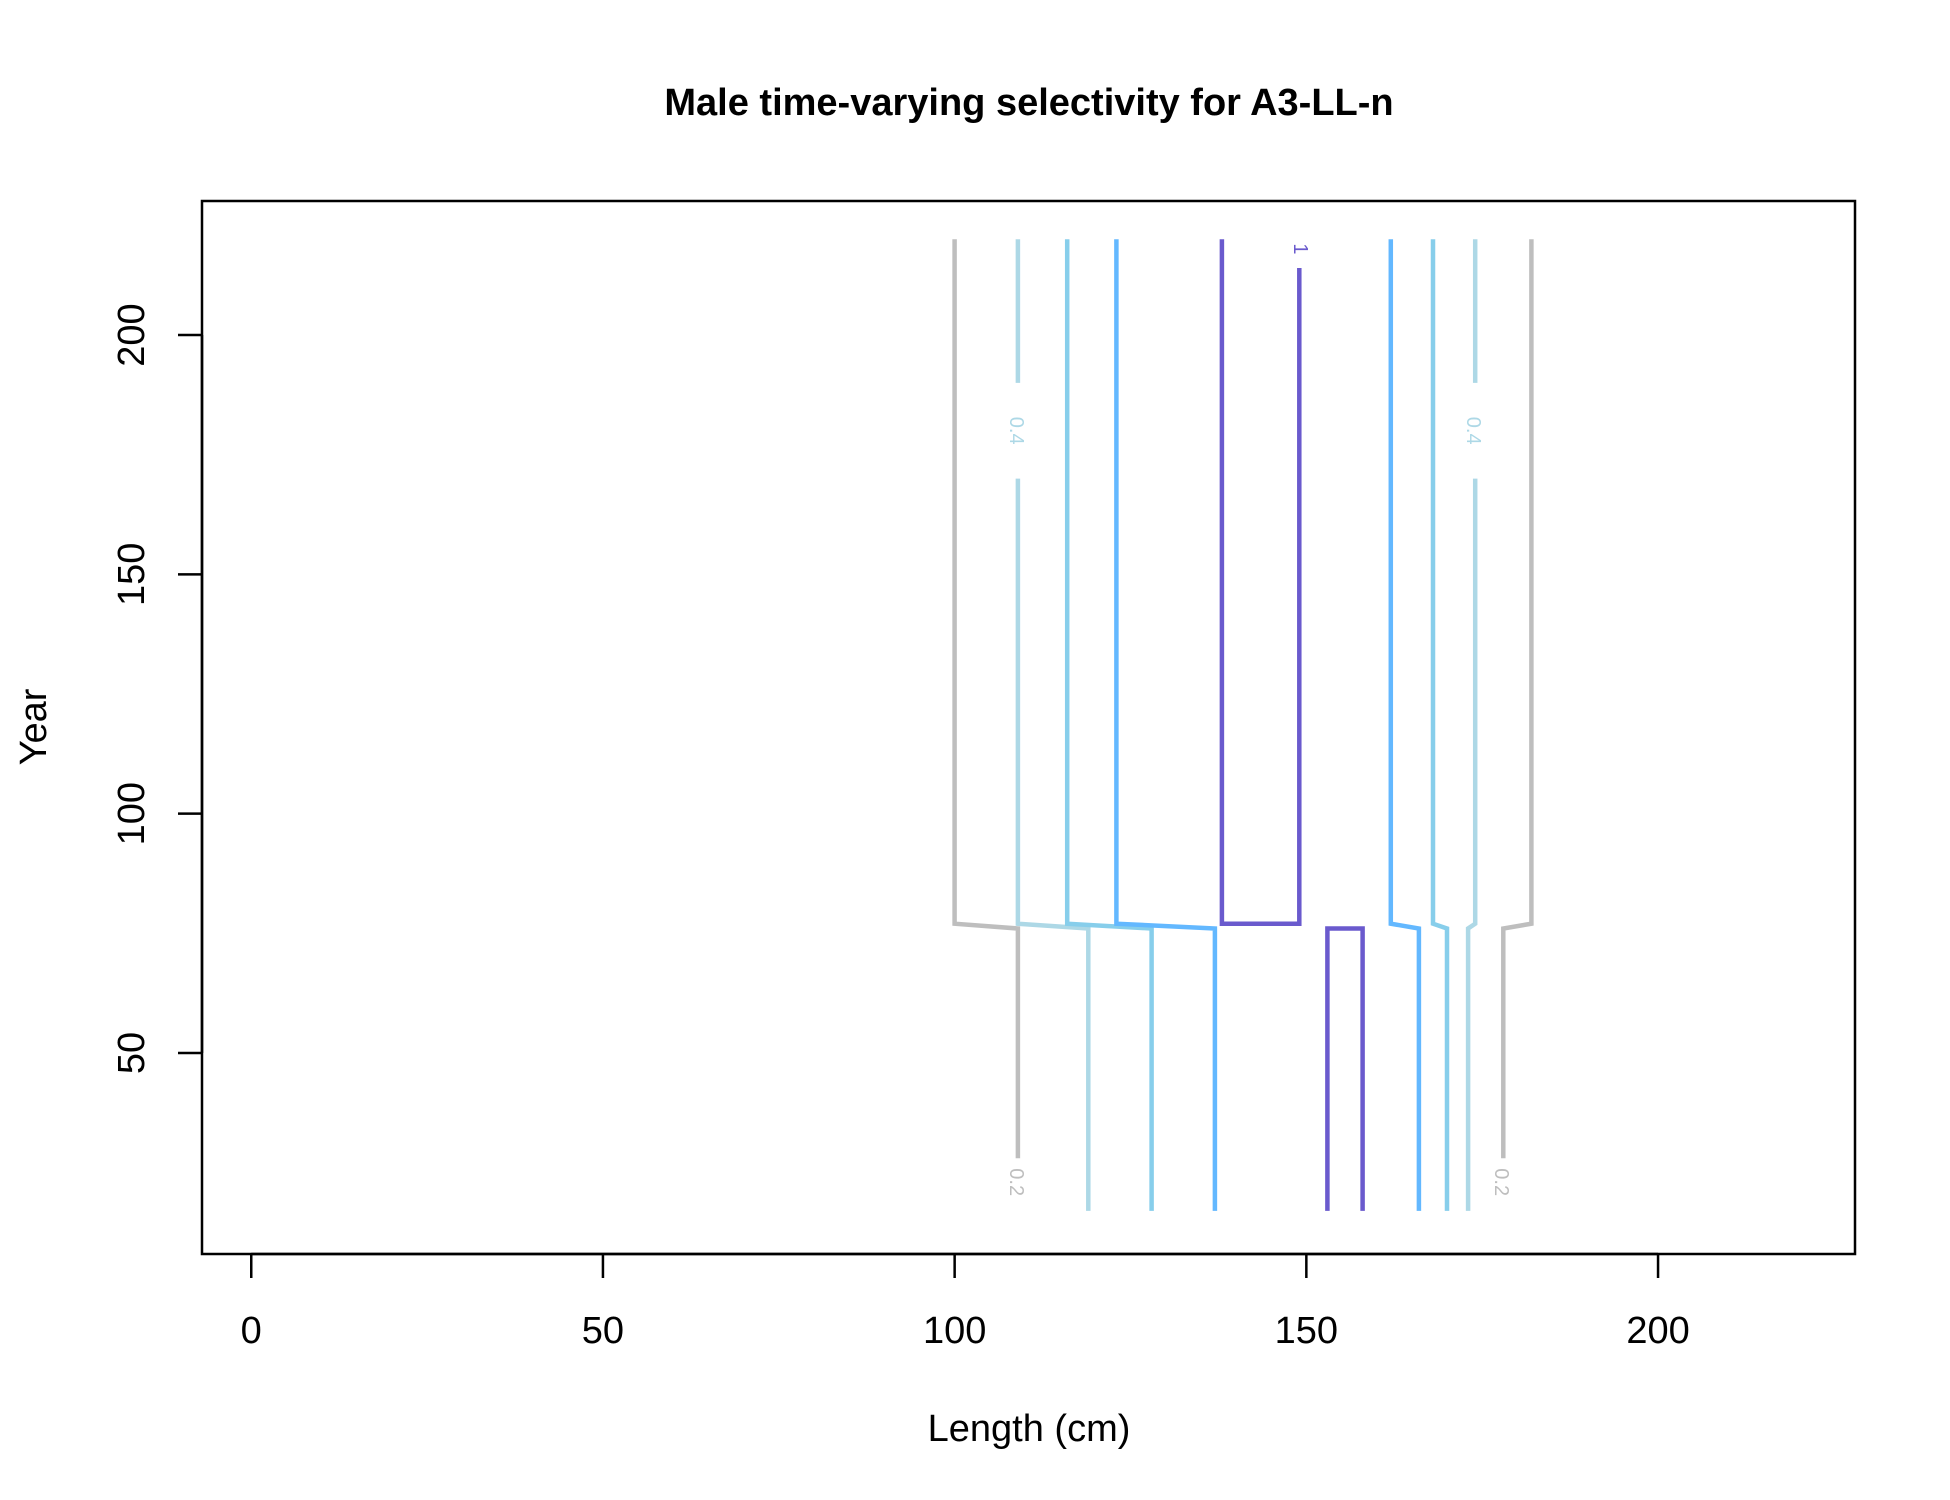 This screenshot has width=1950, height=1500. I want to click on y-tick-label: 150, so click(132, 574).